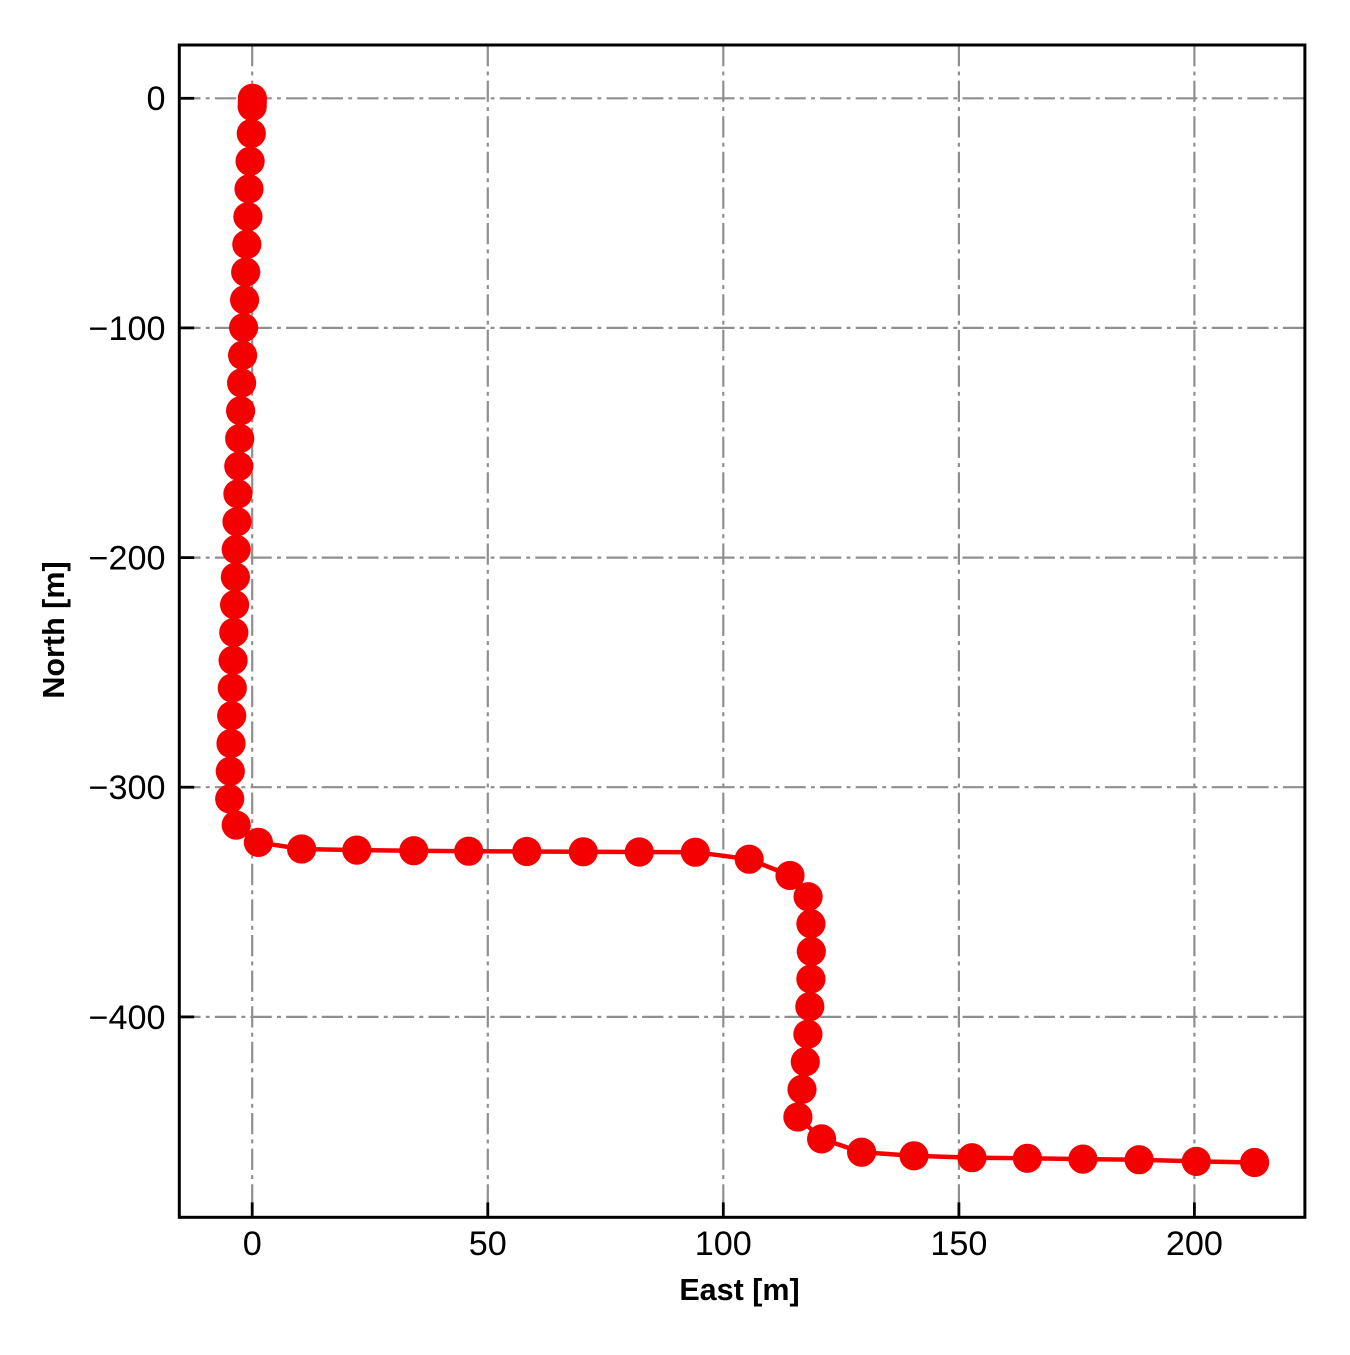 The height and width of the screenshot is (1355, 1350). Describe the element at coordinates (126, 329) in the screenshot. I see `svg-text: −100` at that location.